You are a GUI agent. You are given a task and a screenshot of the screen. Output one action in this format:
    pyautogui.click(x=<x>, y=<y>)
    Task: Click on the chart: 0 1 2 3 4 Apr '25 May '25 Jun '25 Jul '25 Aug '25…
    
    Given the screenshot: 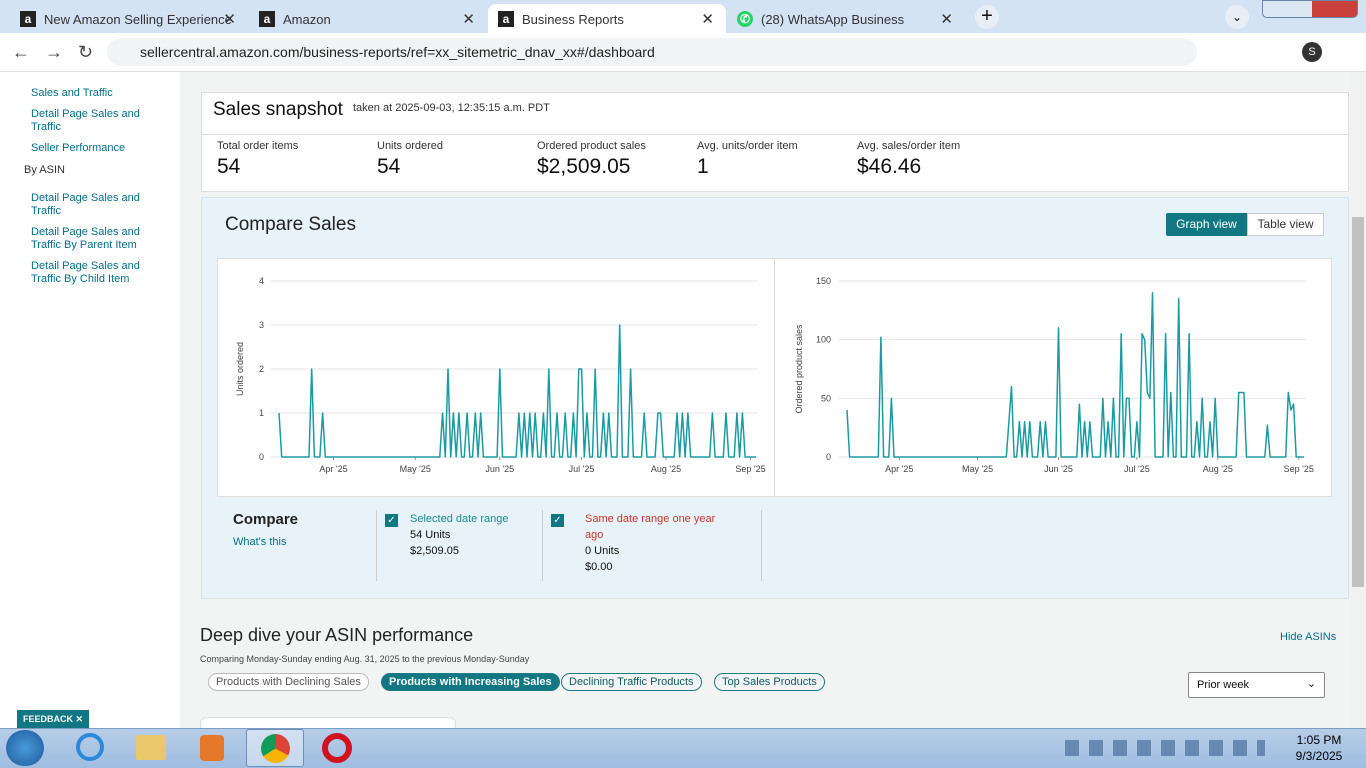 What is the action you would take?
    pyautogui.click(x=500, y=375)
    